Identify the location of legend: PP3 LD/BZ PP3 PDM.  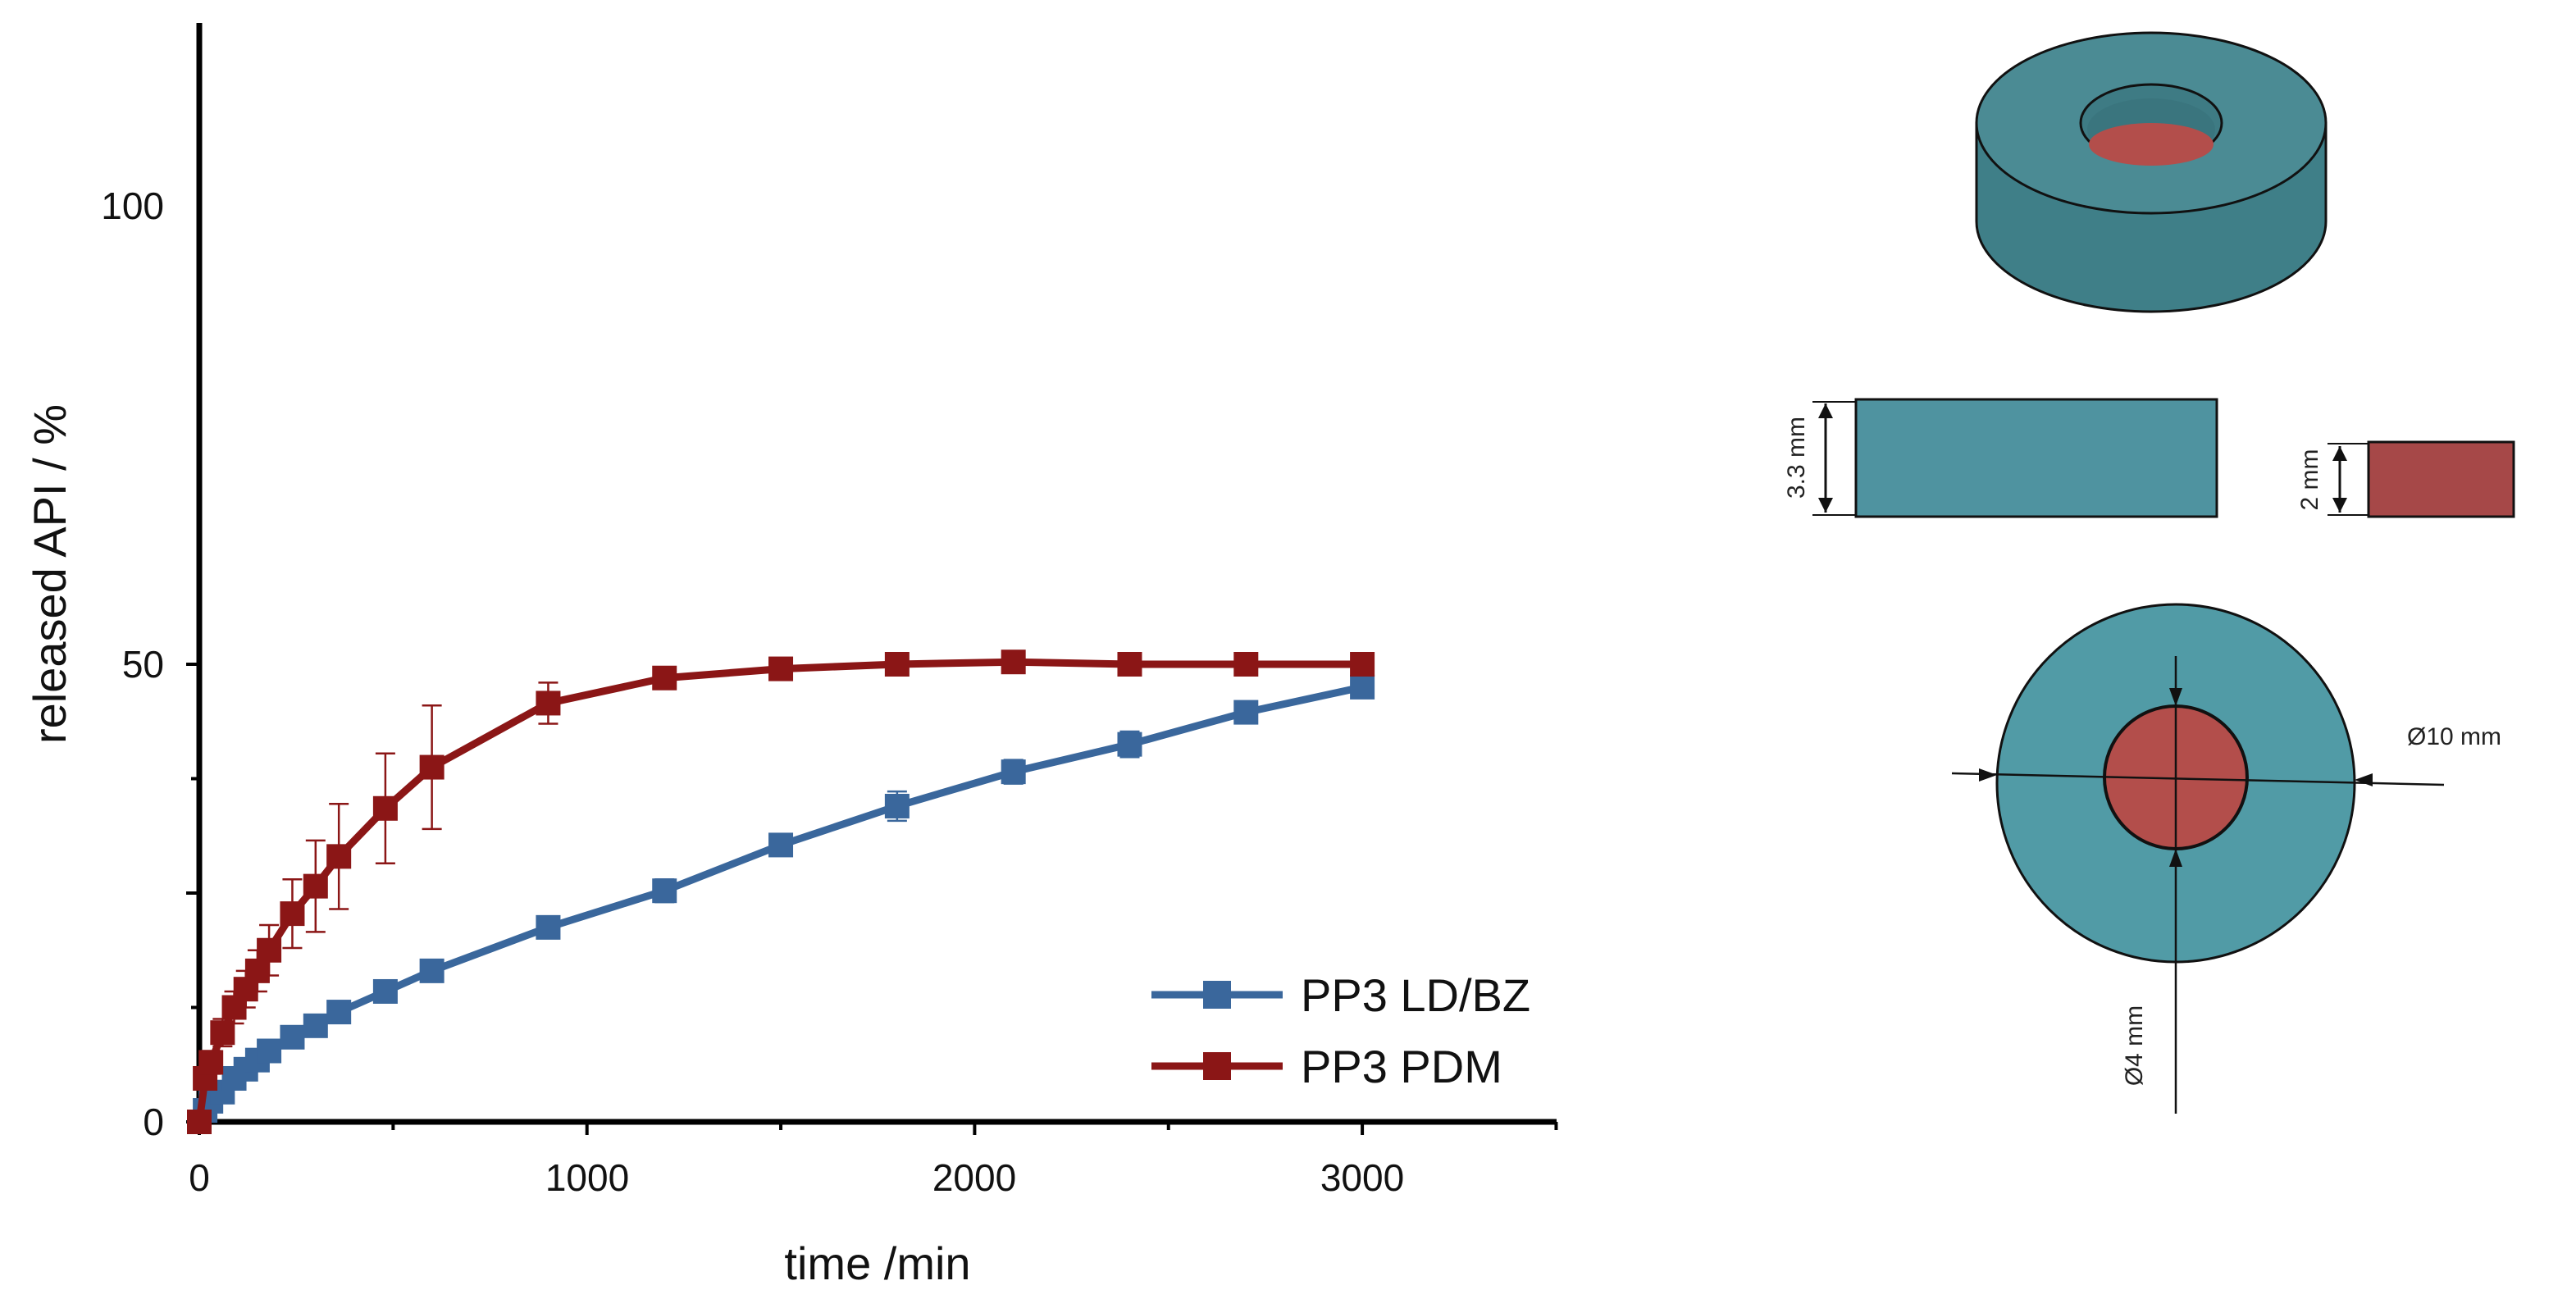
(1340, 1030).